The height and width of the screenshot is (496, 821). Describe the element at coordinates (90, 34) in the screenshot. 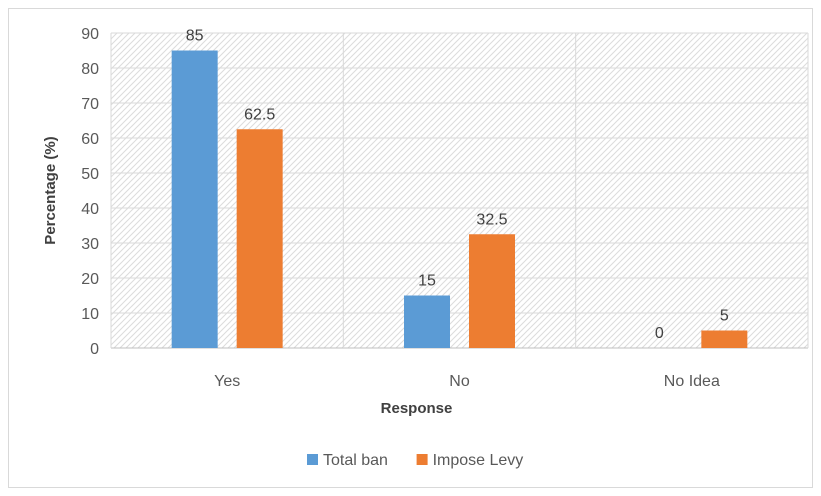

I see `y-tick-label: 90` at that location.